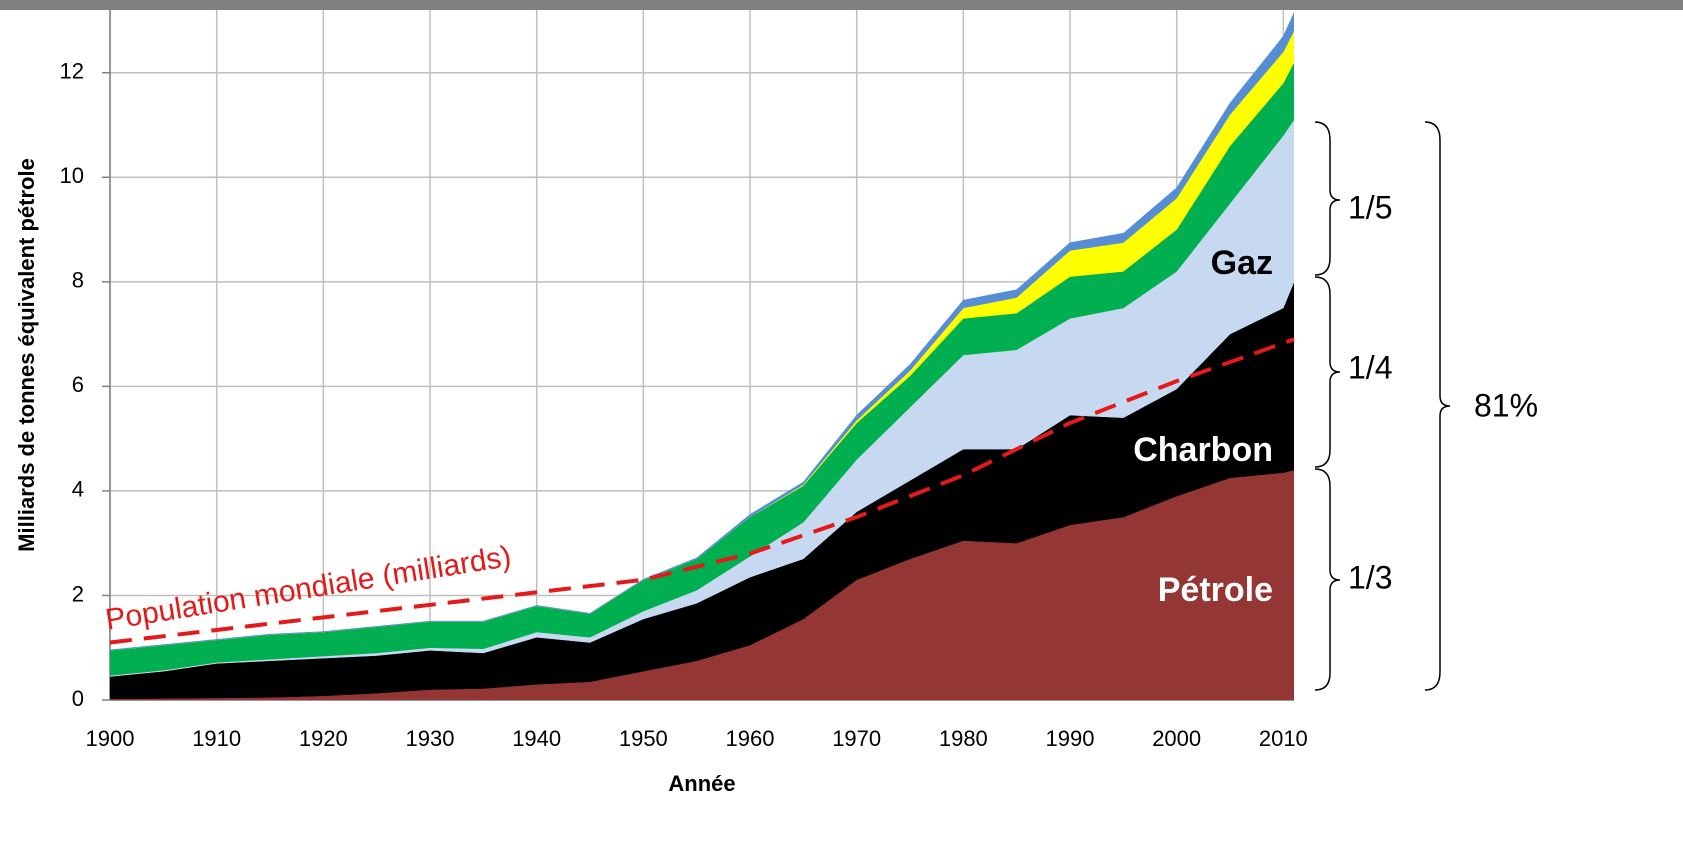 This screenshot has width=1683, height=856. What do you see at coordinates (78, 698) in the screenshot?
I see `y-tick-label: 0` at bounding box center [78, 698].